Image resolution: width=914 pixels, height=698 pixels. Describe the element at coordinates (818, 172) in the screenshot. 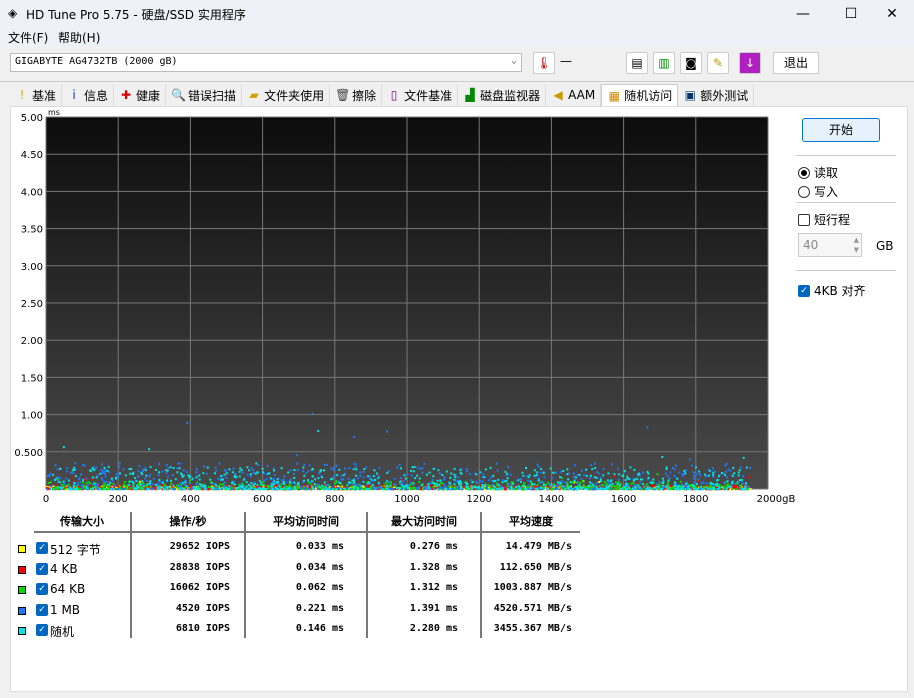

I see `radio-read: 读取` at that location.